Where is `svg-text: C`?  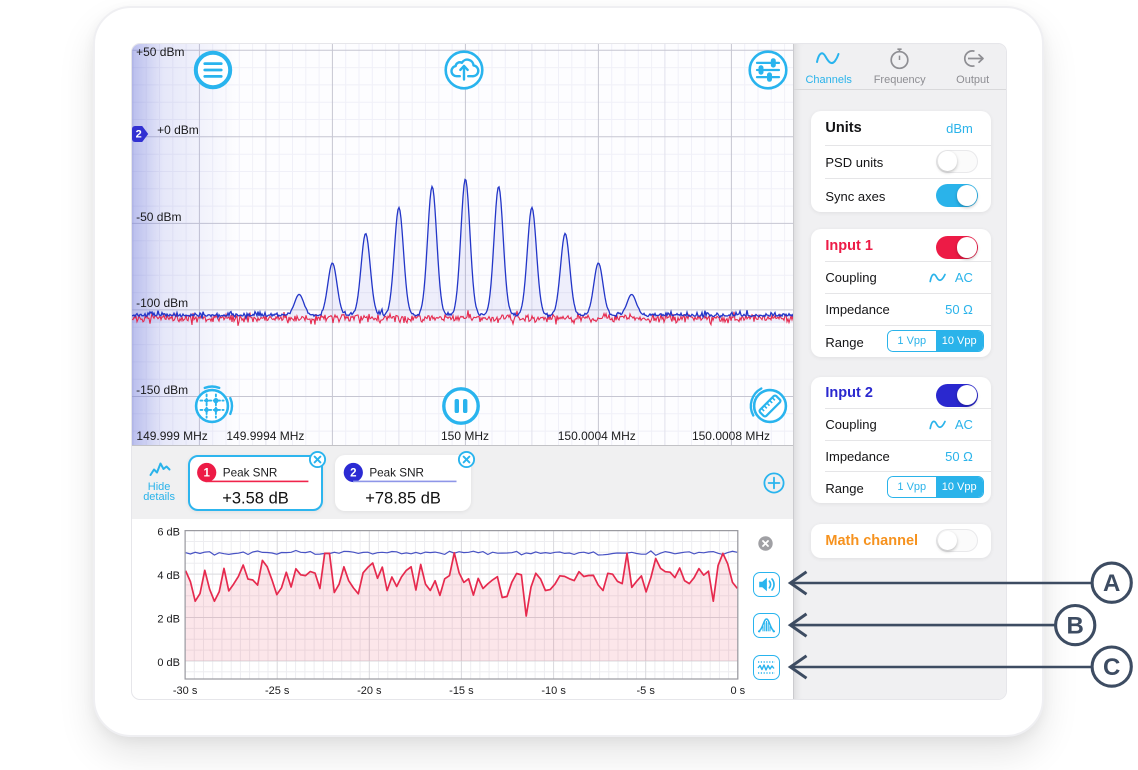
svg-text: C is located at coordinates (1111, 667).